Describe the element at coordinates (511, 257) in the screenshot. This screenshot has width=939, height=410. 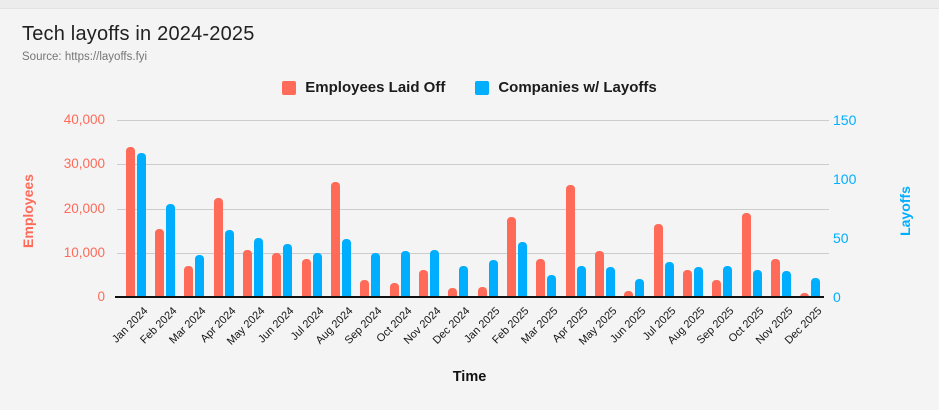
I see `employees-bar-feb-2025` at that location.